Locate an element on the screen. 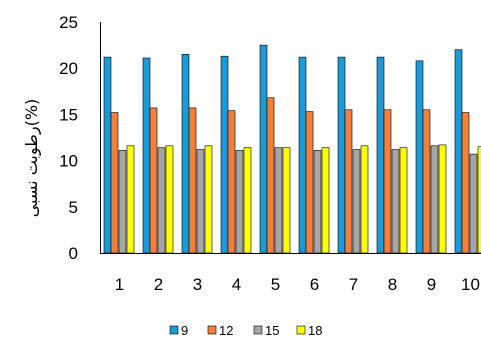 The height and width of the screenshot is (338, 481). x-tick-label: 2 is located at coordinates (158, 284).